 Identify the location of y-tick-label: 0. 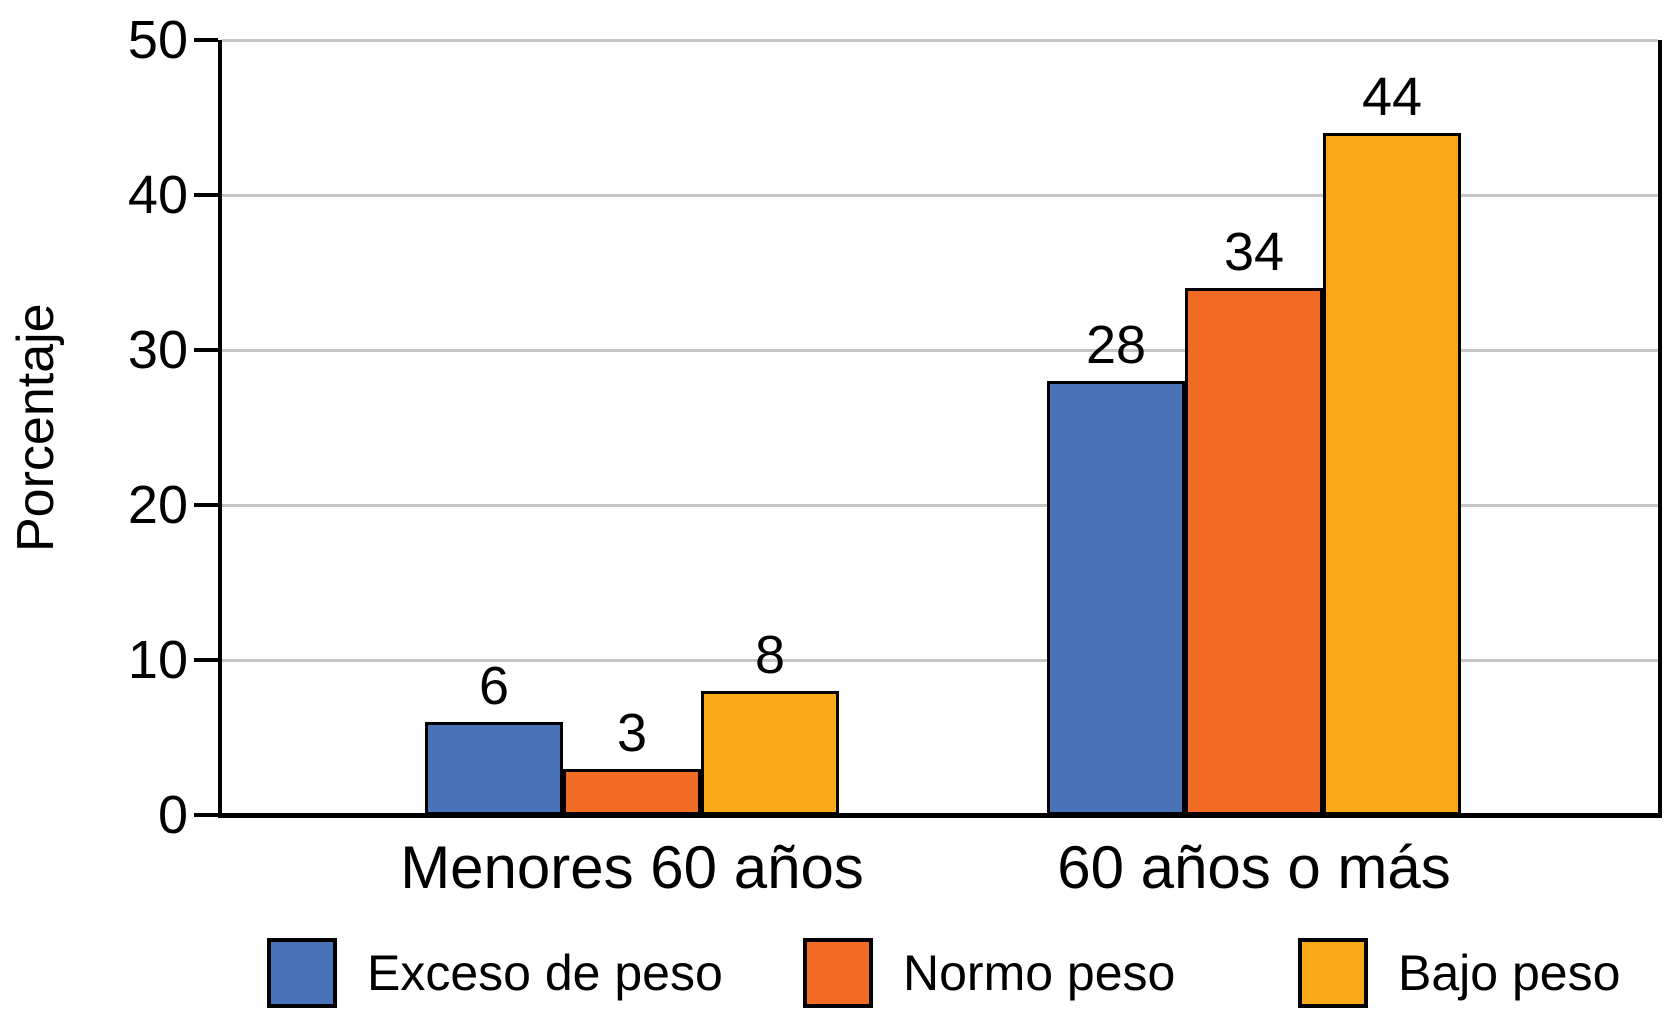
(172, 815).